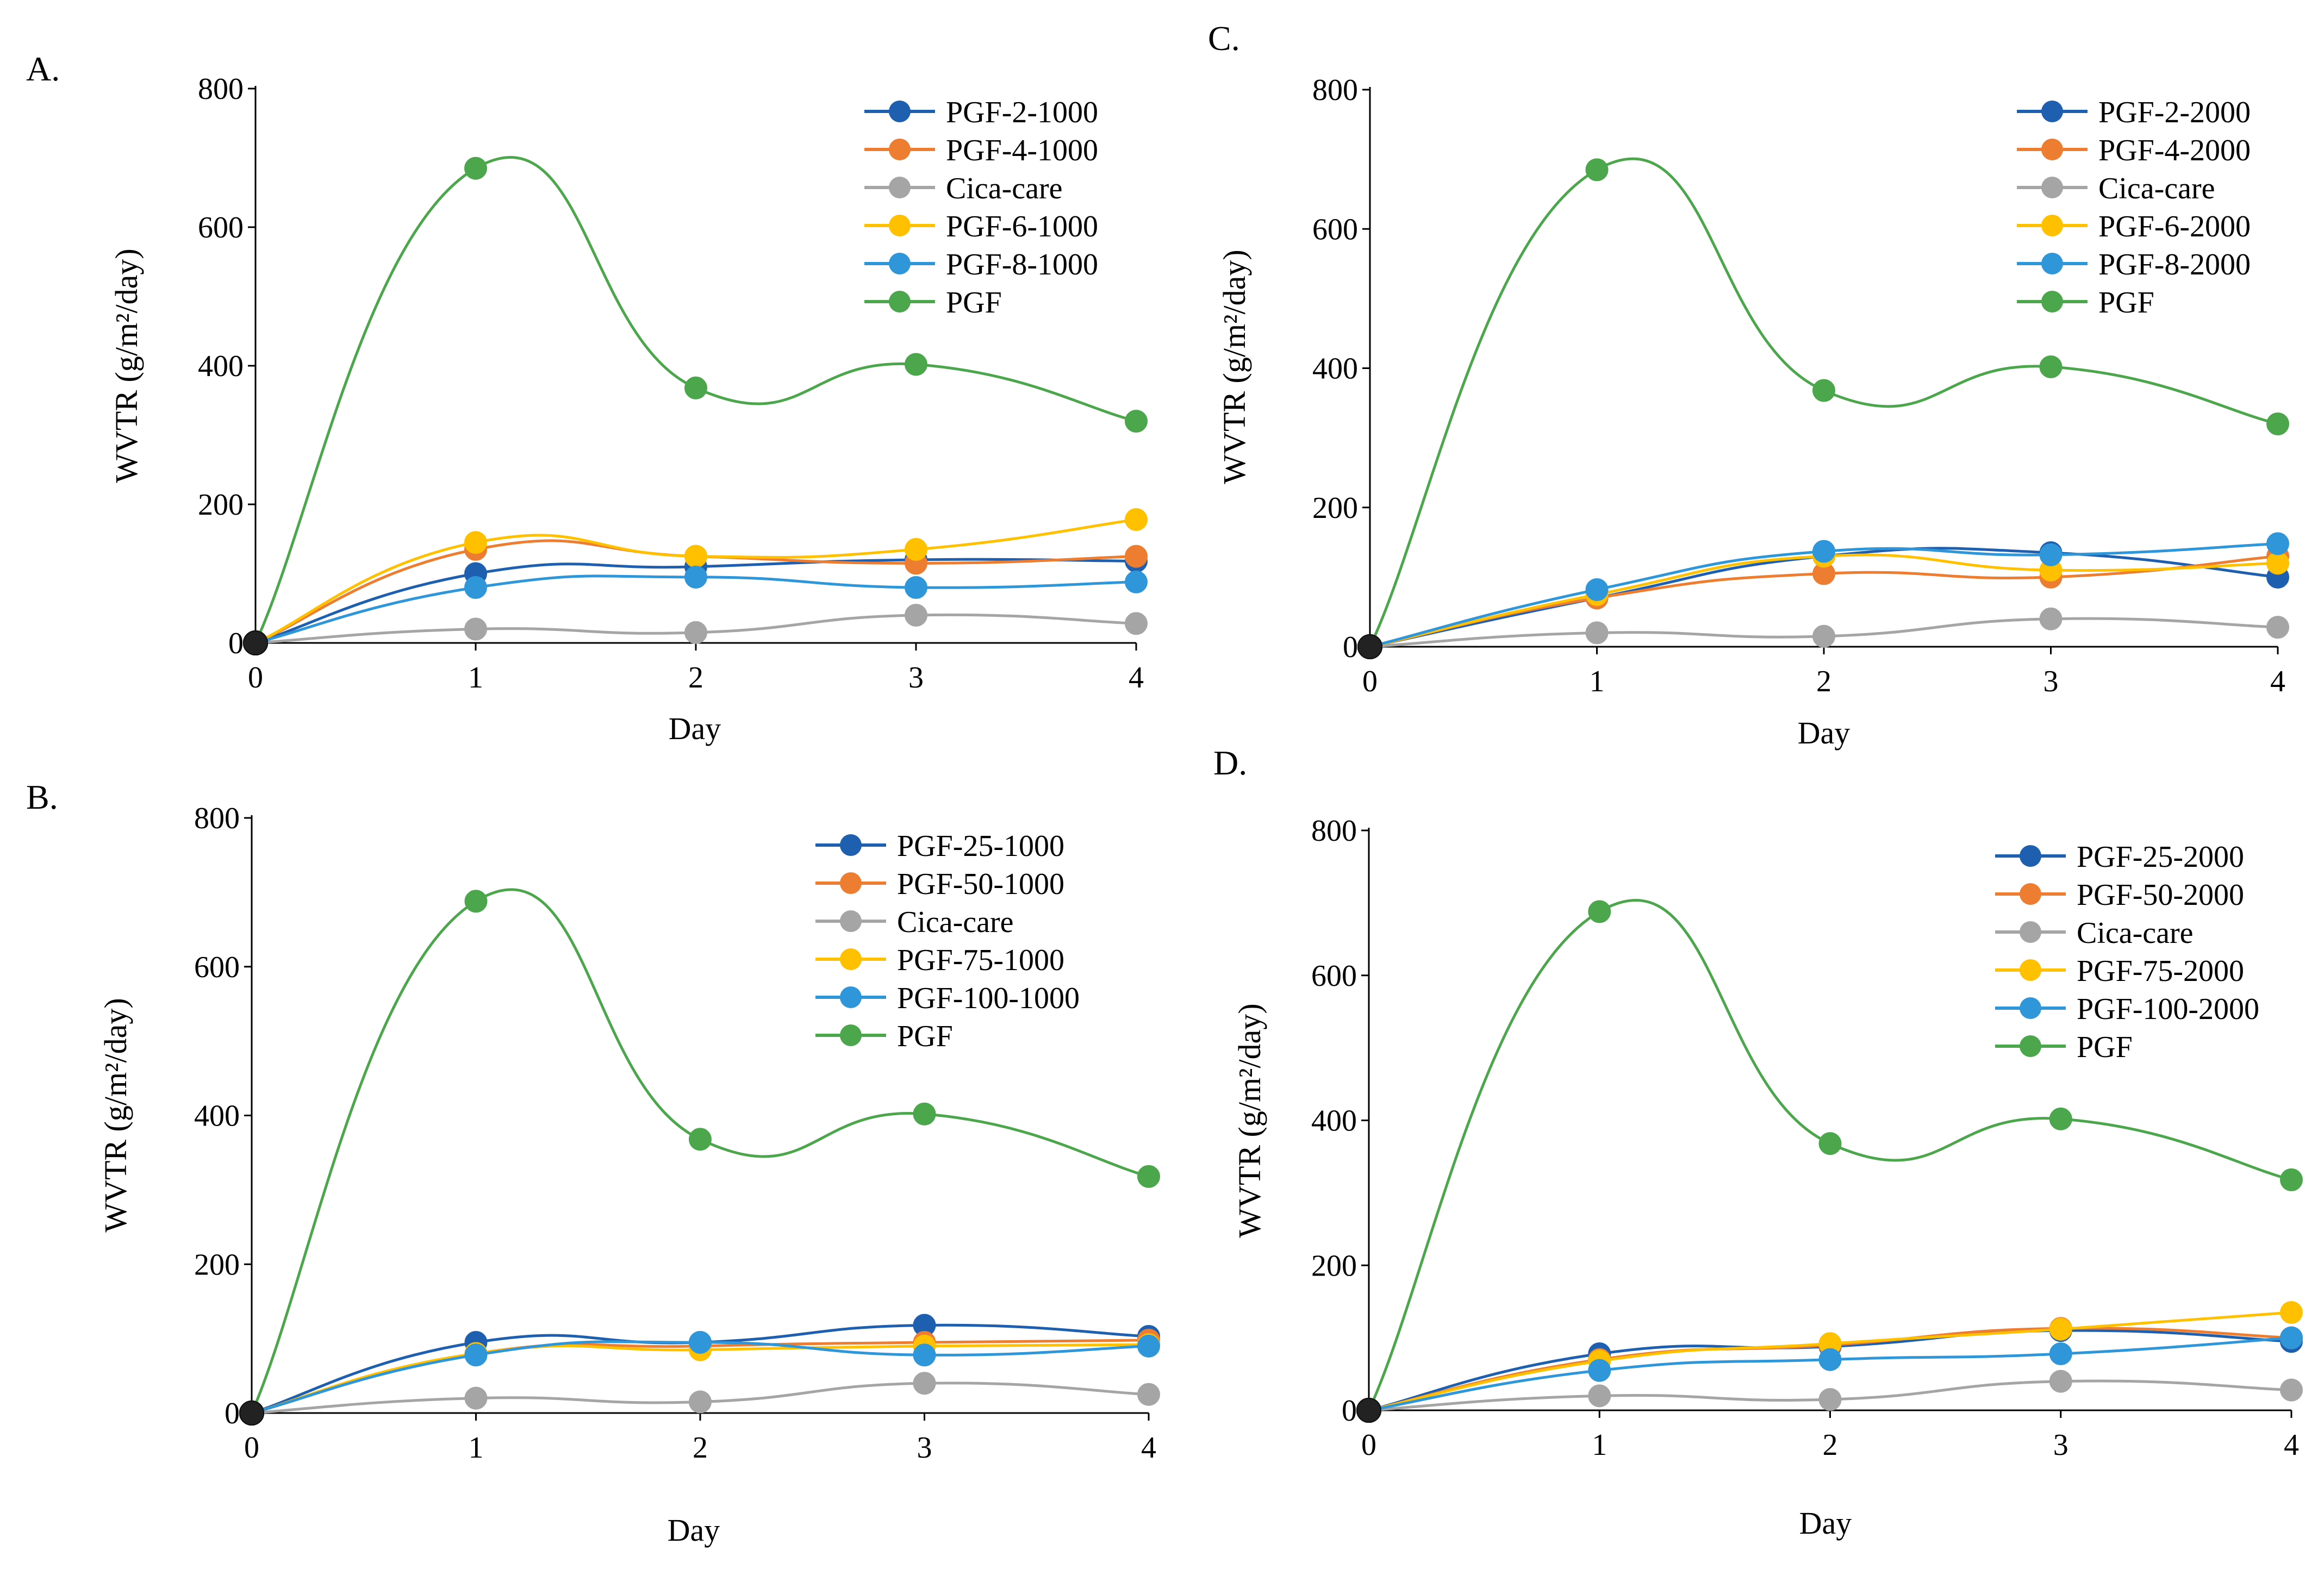 This screenshot has width=2324, height=1569. I want to click on legend-label: PGF-50-2000, so click(2160, 895).